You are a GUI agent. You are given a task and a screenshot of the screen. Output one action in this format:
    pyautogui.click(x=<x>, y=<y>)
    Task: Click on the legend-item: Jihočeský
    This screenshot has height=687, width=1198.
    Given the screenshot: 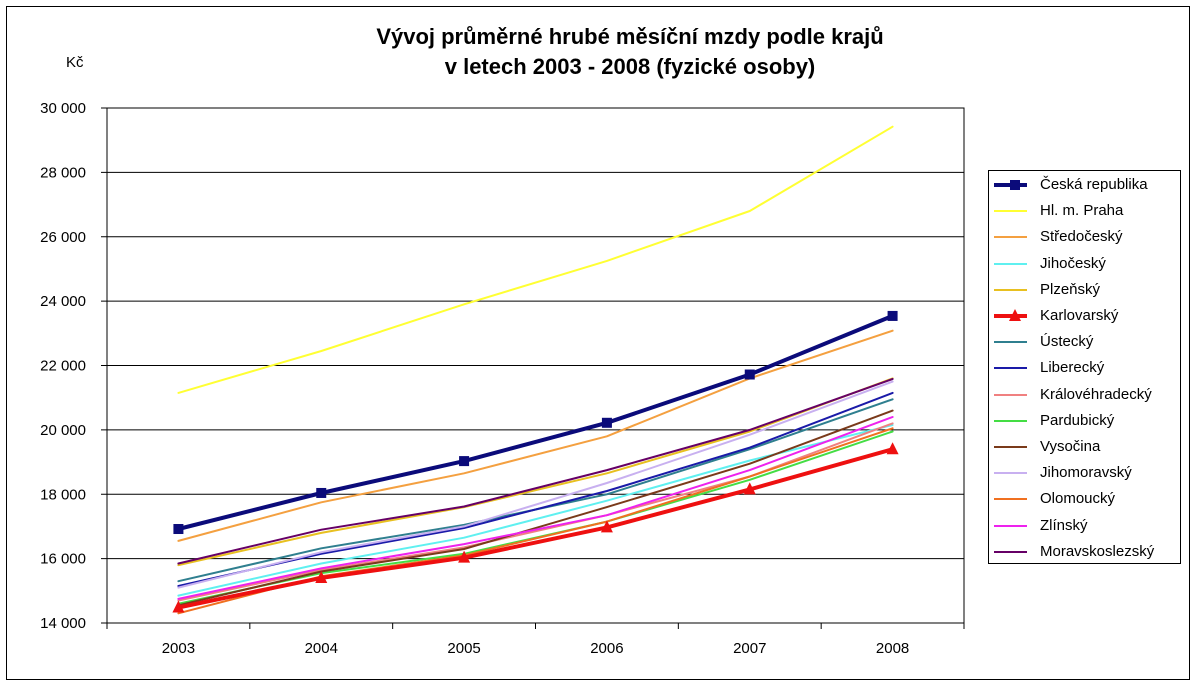 What is the action you would take?
    pyautogui.click(x=1084, y=264)
    